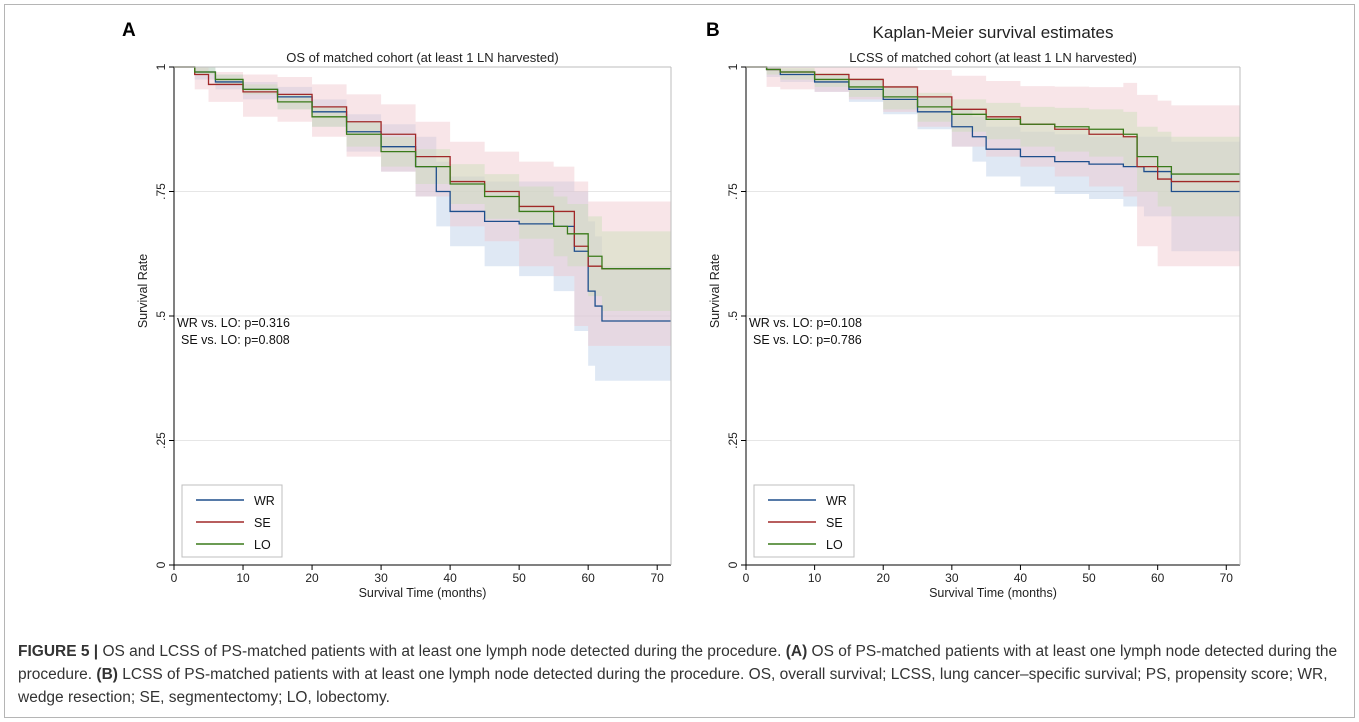 Image resolution: width=1359 pixels, height=722 pixels. What do you see at coordinates (262, 545) in the screenshot?
I see `panel-a-legend-label-lo: LO` at bounding box center [262, 545].